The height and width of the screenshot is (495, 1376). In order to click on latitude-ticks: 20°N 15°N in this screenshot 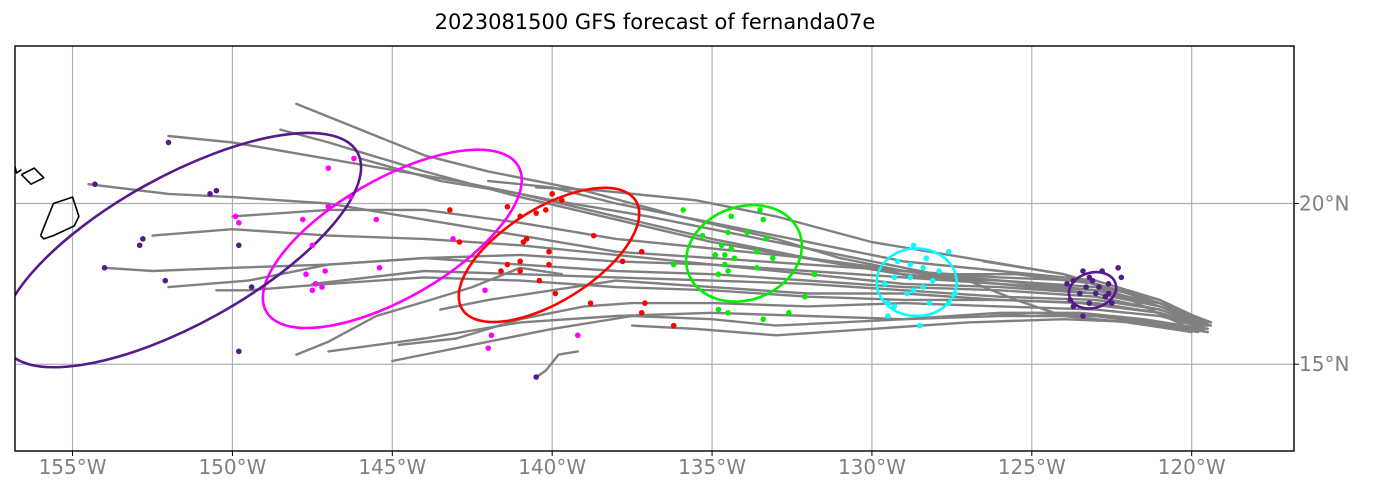, I will do `click(1321, 284)`.